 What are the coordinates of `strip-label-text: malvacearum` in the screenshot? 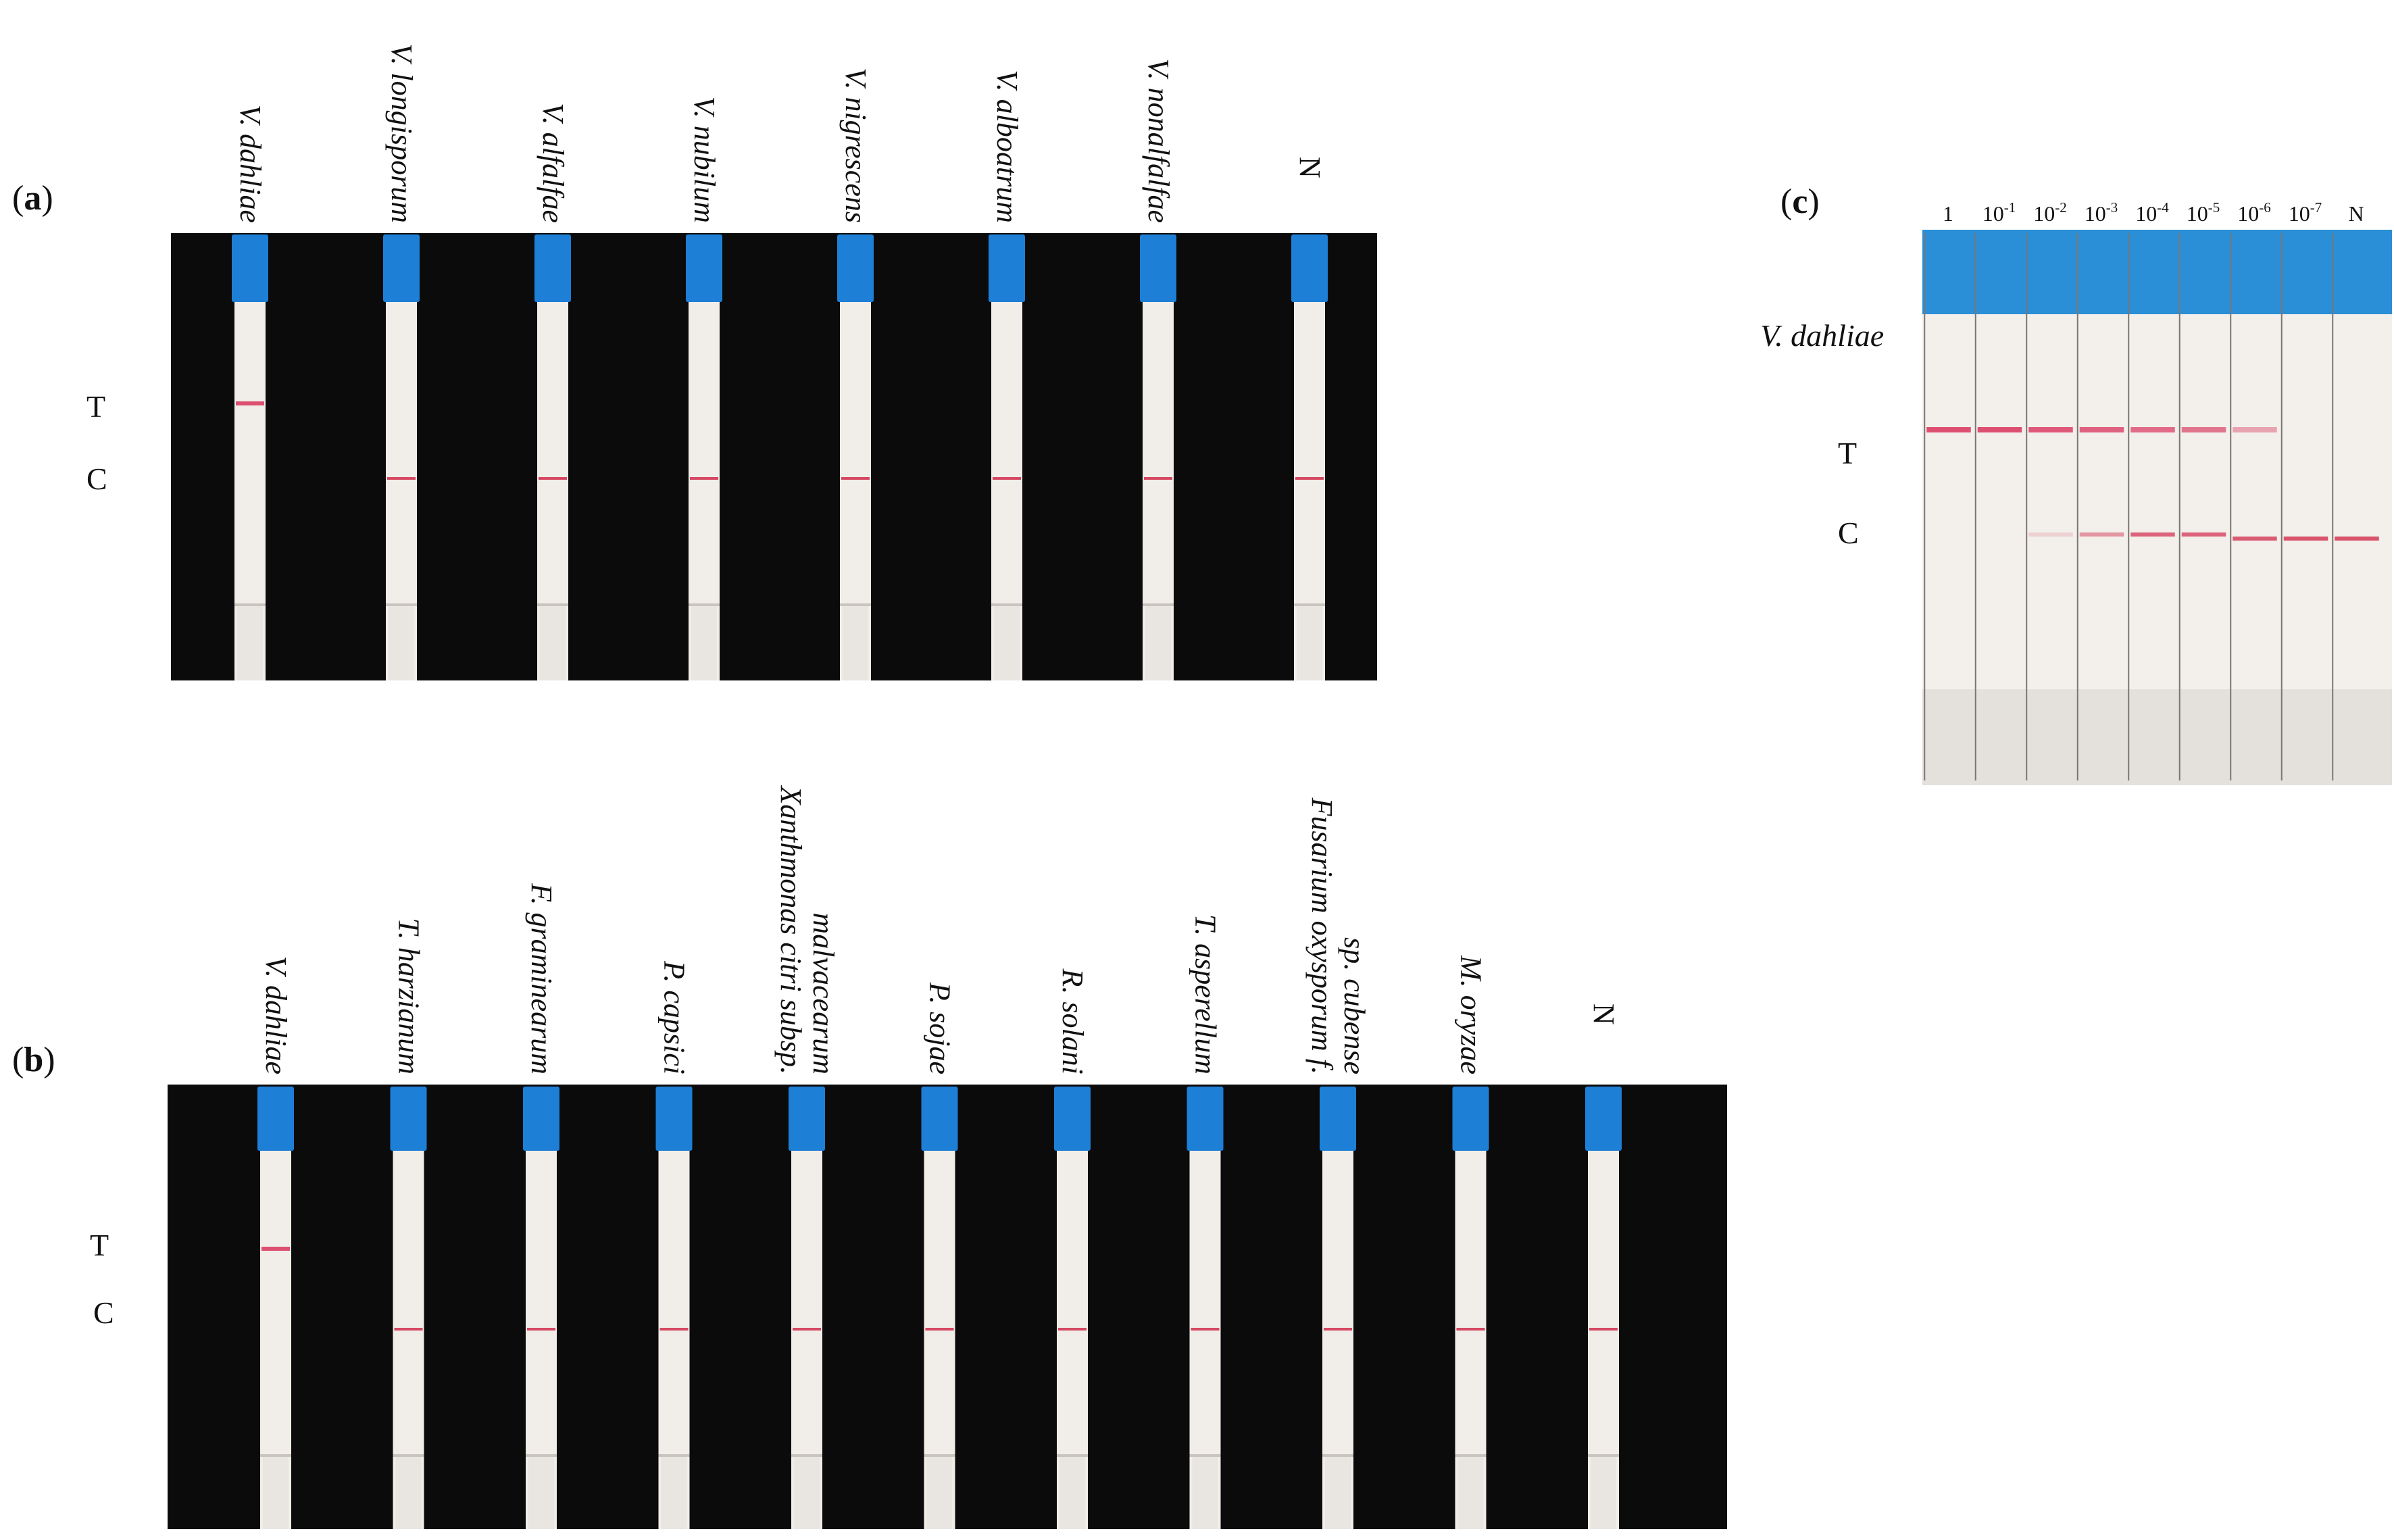 It's located at (823, 994).